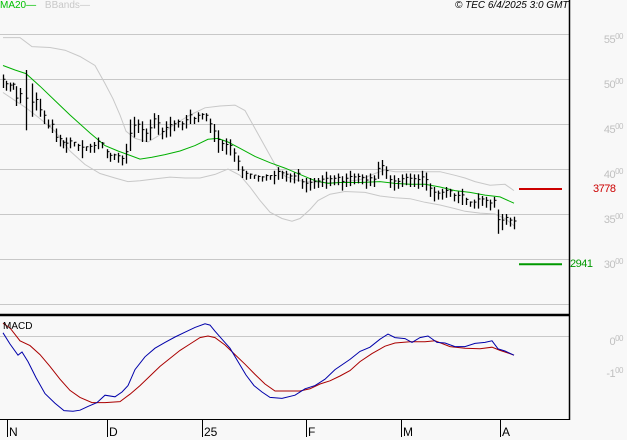  Describe the element at coordinates (13, 432) in the screenshot. I see `x-label-N: N` at that location.